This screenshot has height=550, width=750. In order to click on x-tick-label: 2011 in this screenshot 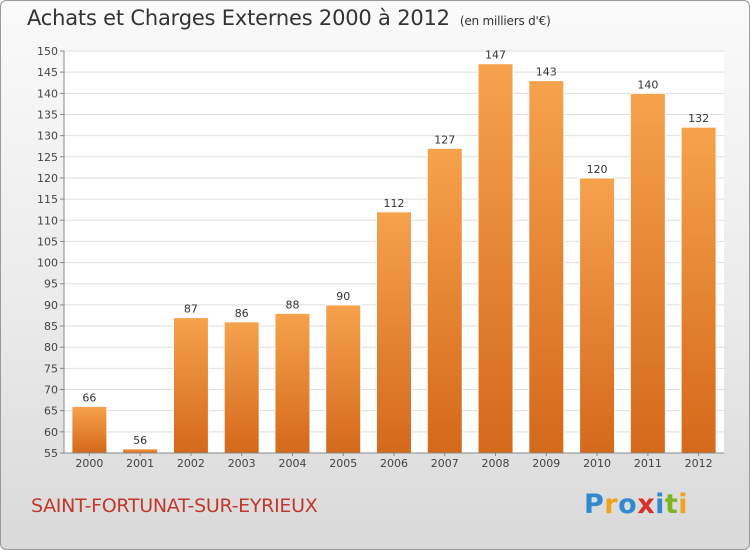, I will do `click(648, 463)`.